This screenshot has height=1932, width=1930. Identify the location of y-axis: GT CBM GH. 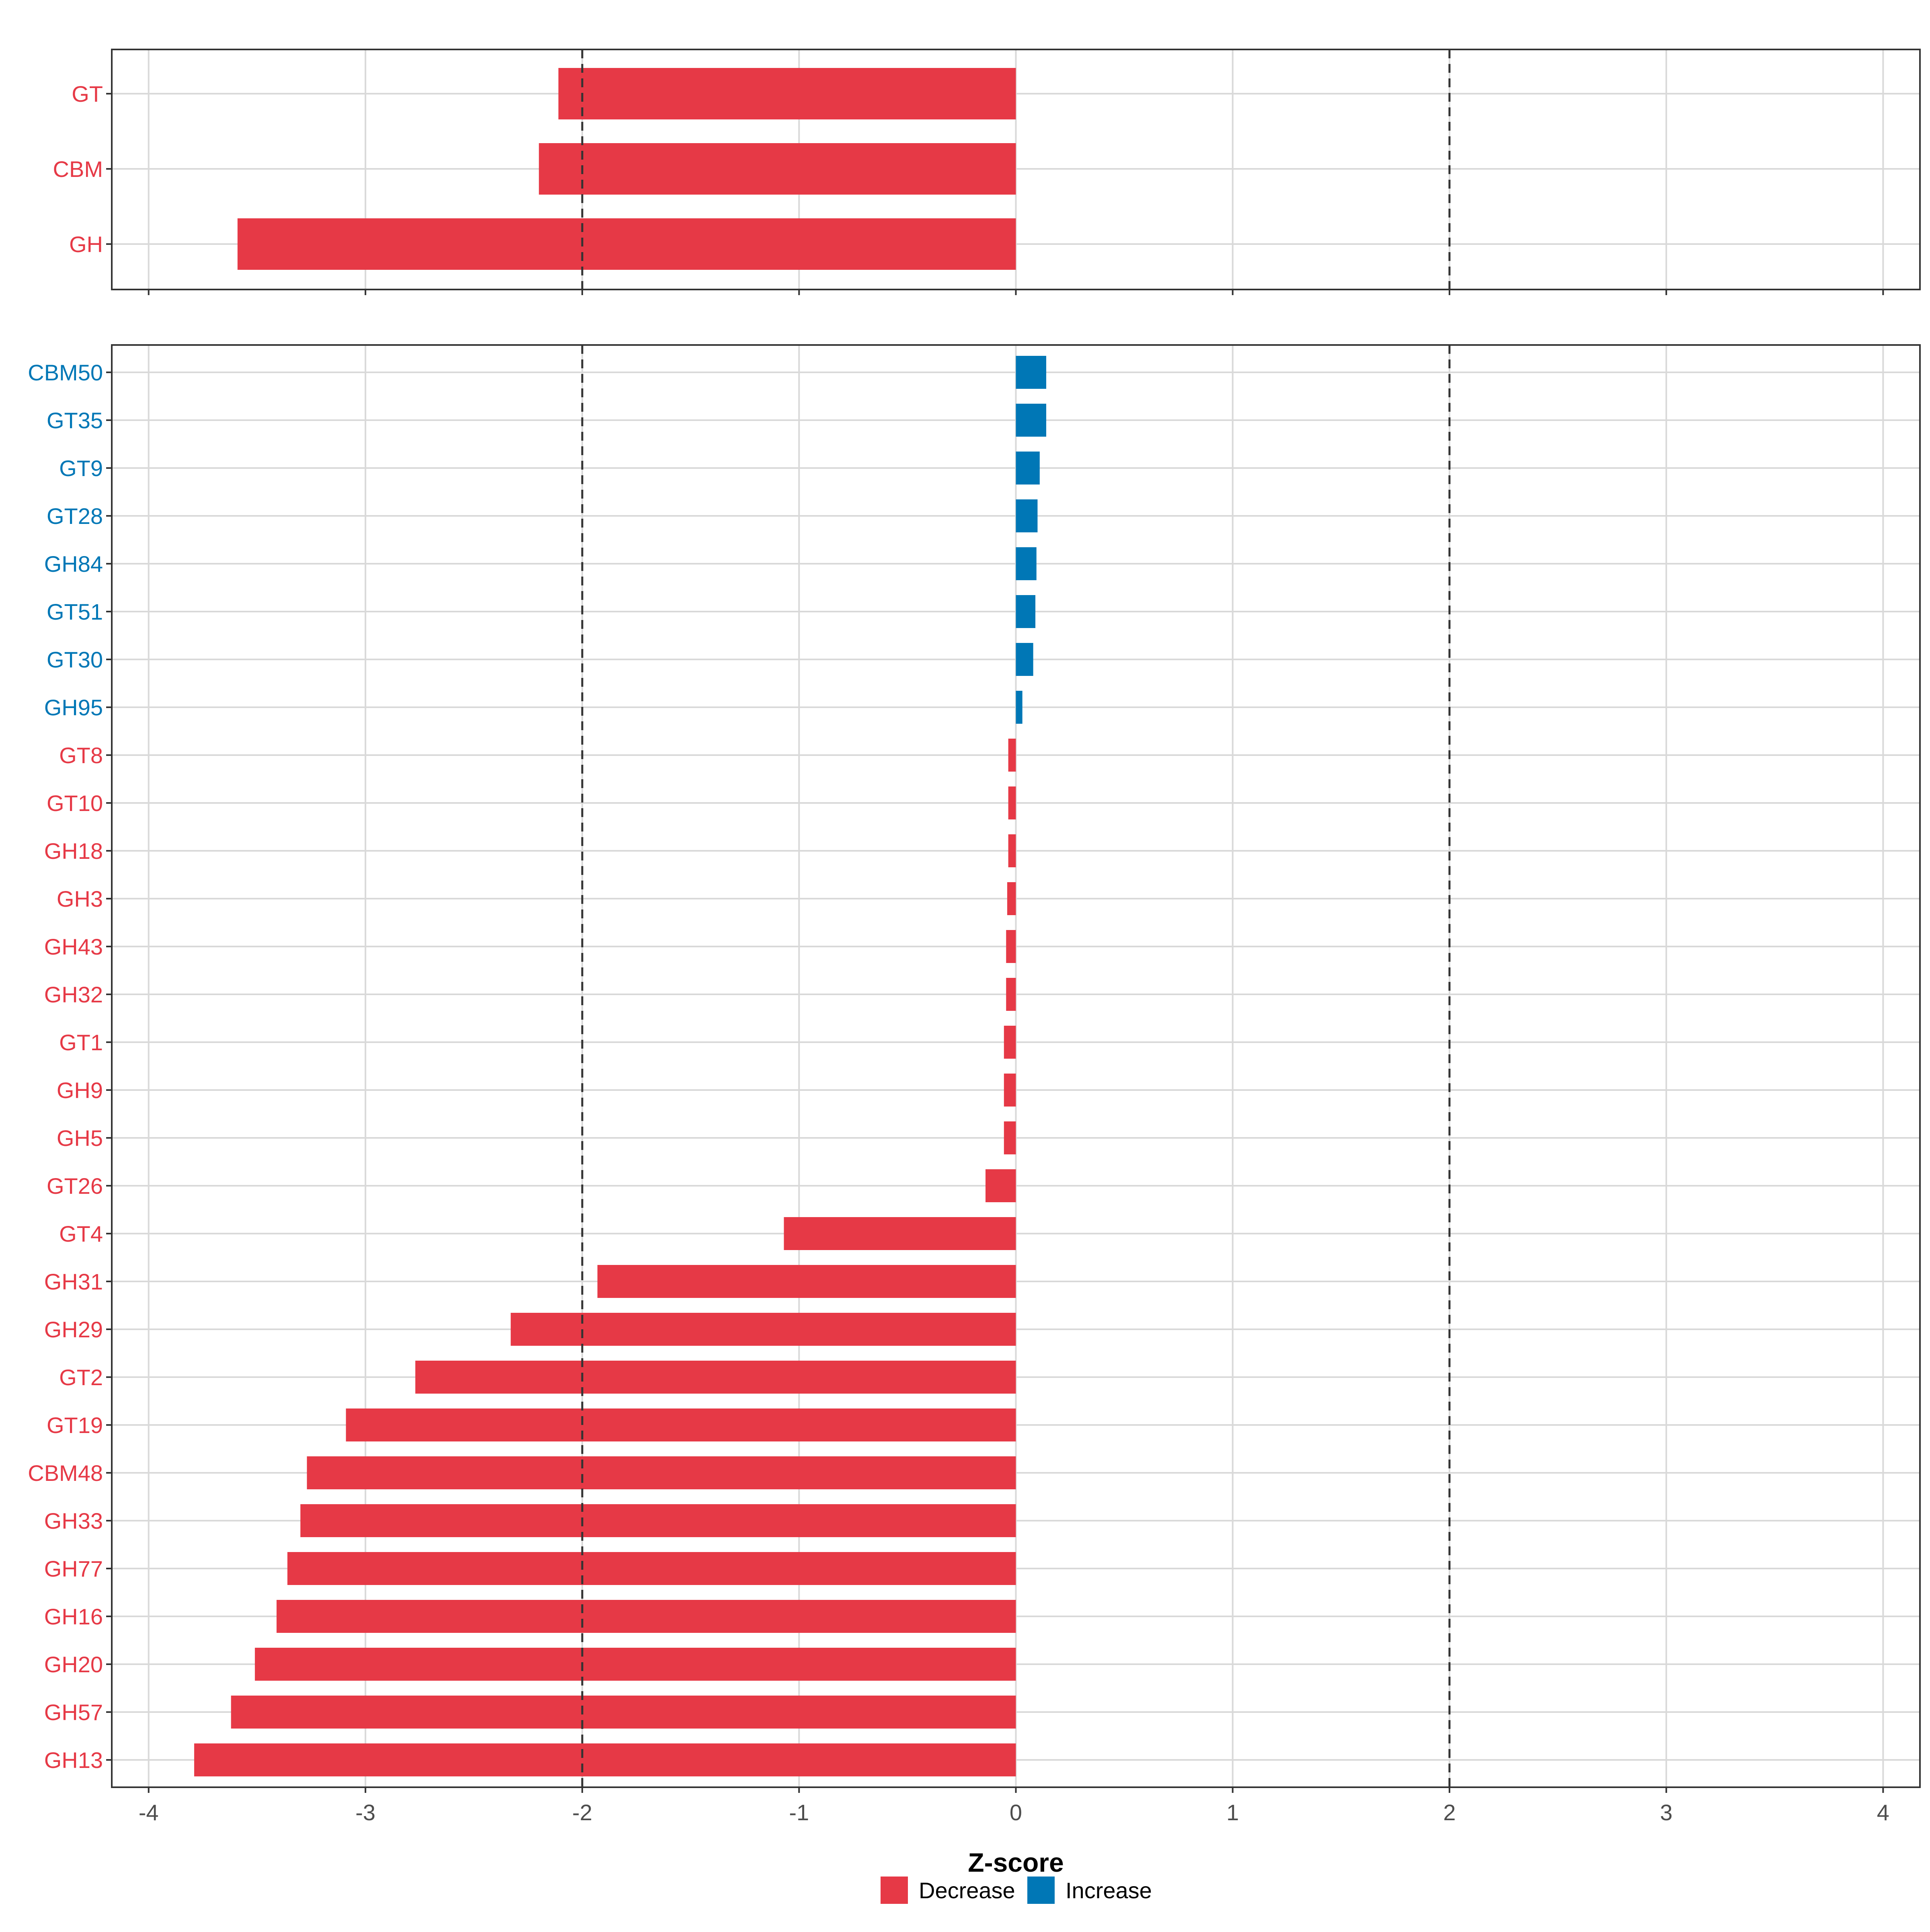
(82, 169).